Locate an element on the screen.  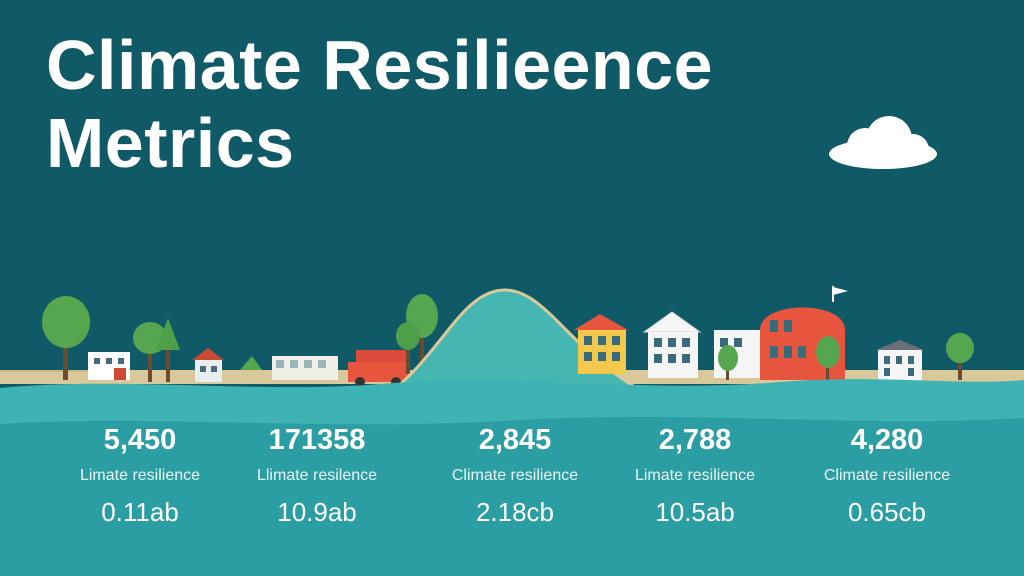
metric-subvalue: 10.5ab is located at coordinates (695, 512).